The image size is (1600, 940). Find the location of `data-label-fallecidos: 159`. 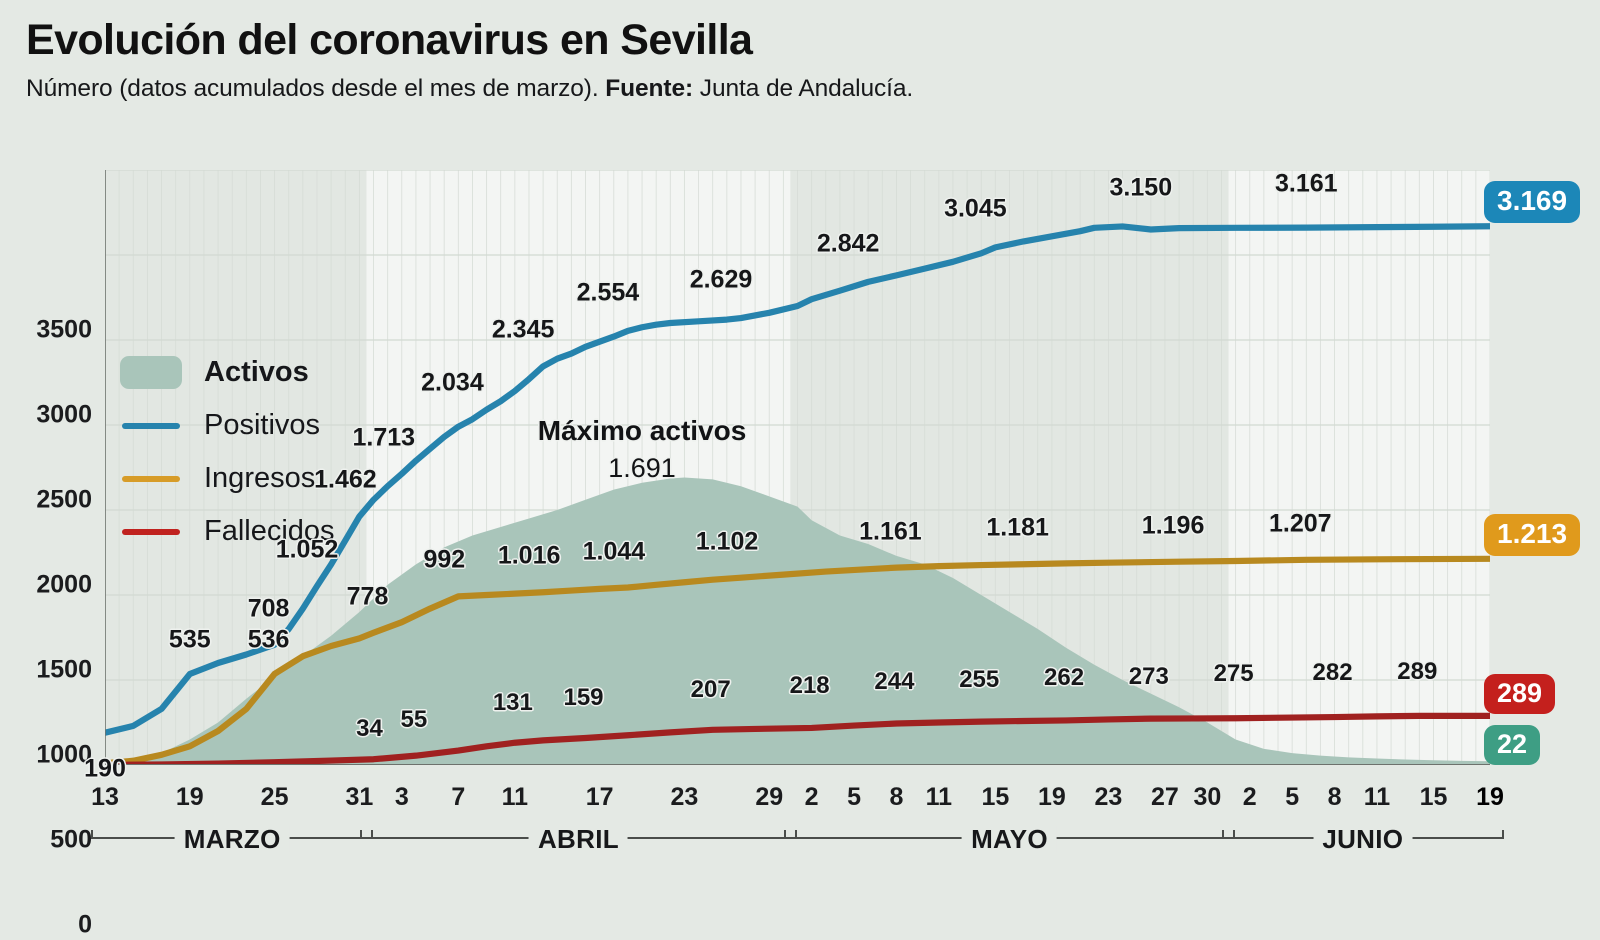

data-label-fallecidos: 159 is located at coordinates (583, 697).